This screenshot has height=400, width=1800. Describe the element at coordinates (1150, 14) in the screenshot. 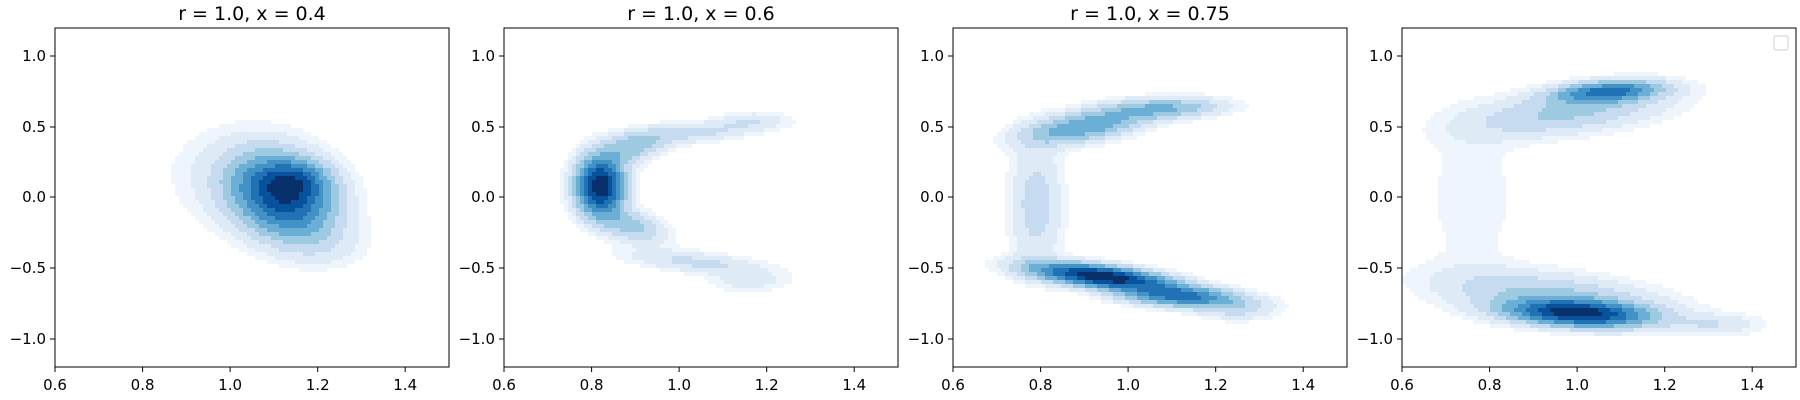

I see `subplot-title: r = 1.0, x = 0.75` at that location.